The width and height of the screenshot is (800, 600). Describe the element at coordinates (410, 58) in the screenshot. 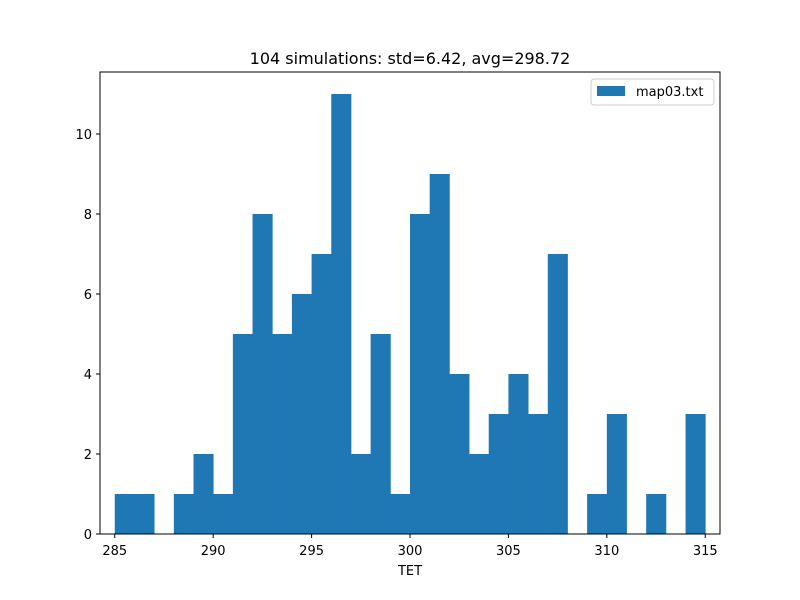

I see `chart-title: 104 simulations: std=6.42, avg=298.72` at that location.